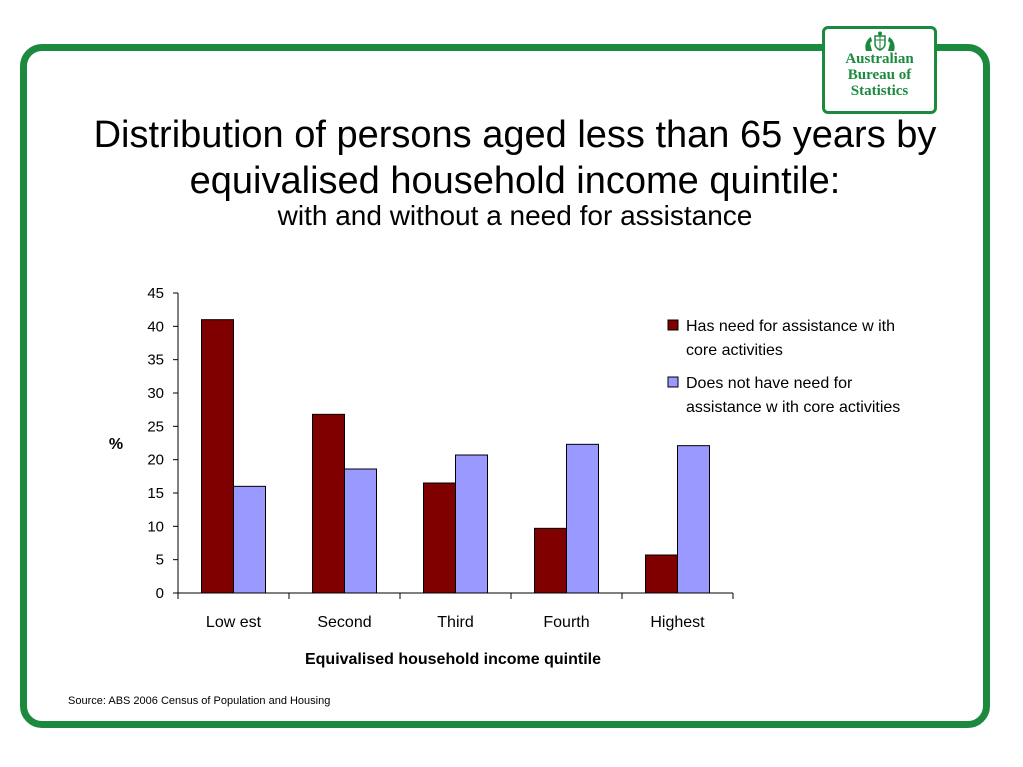 The height and width of the screenshot is (767, 1023). What do you see at coordinates (455, 622) in the screenshot?
I see `x-tick-label: Third` at bounding box center [455, 622].